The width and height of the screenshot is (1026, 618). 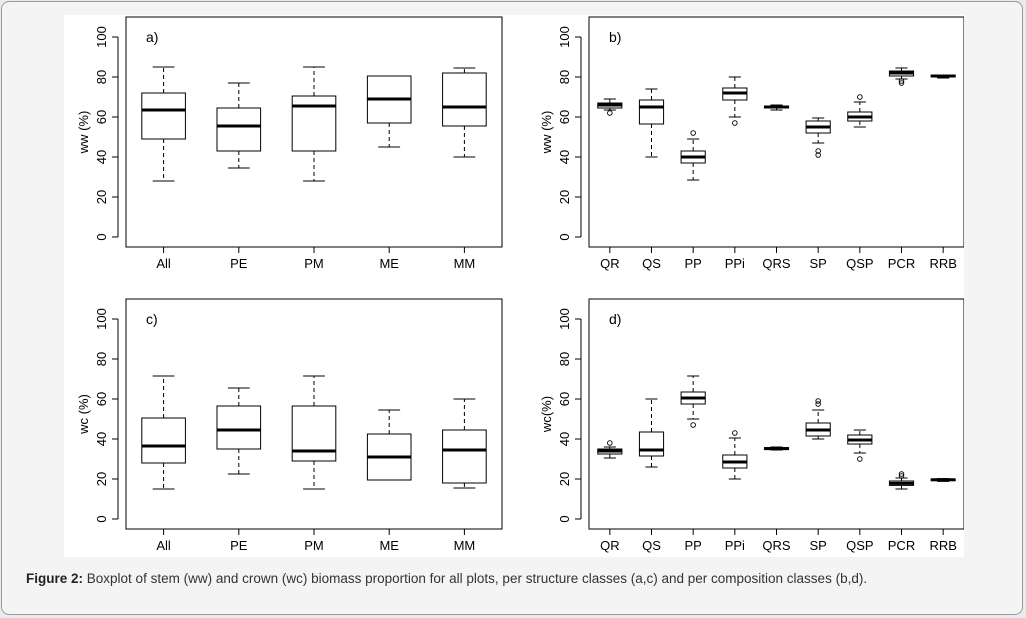 I want to click on caption-label: Figure 2:, so click(x=55, y=578).